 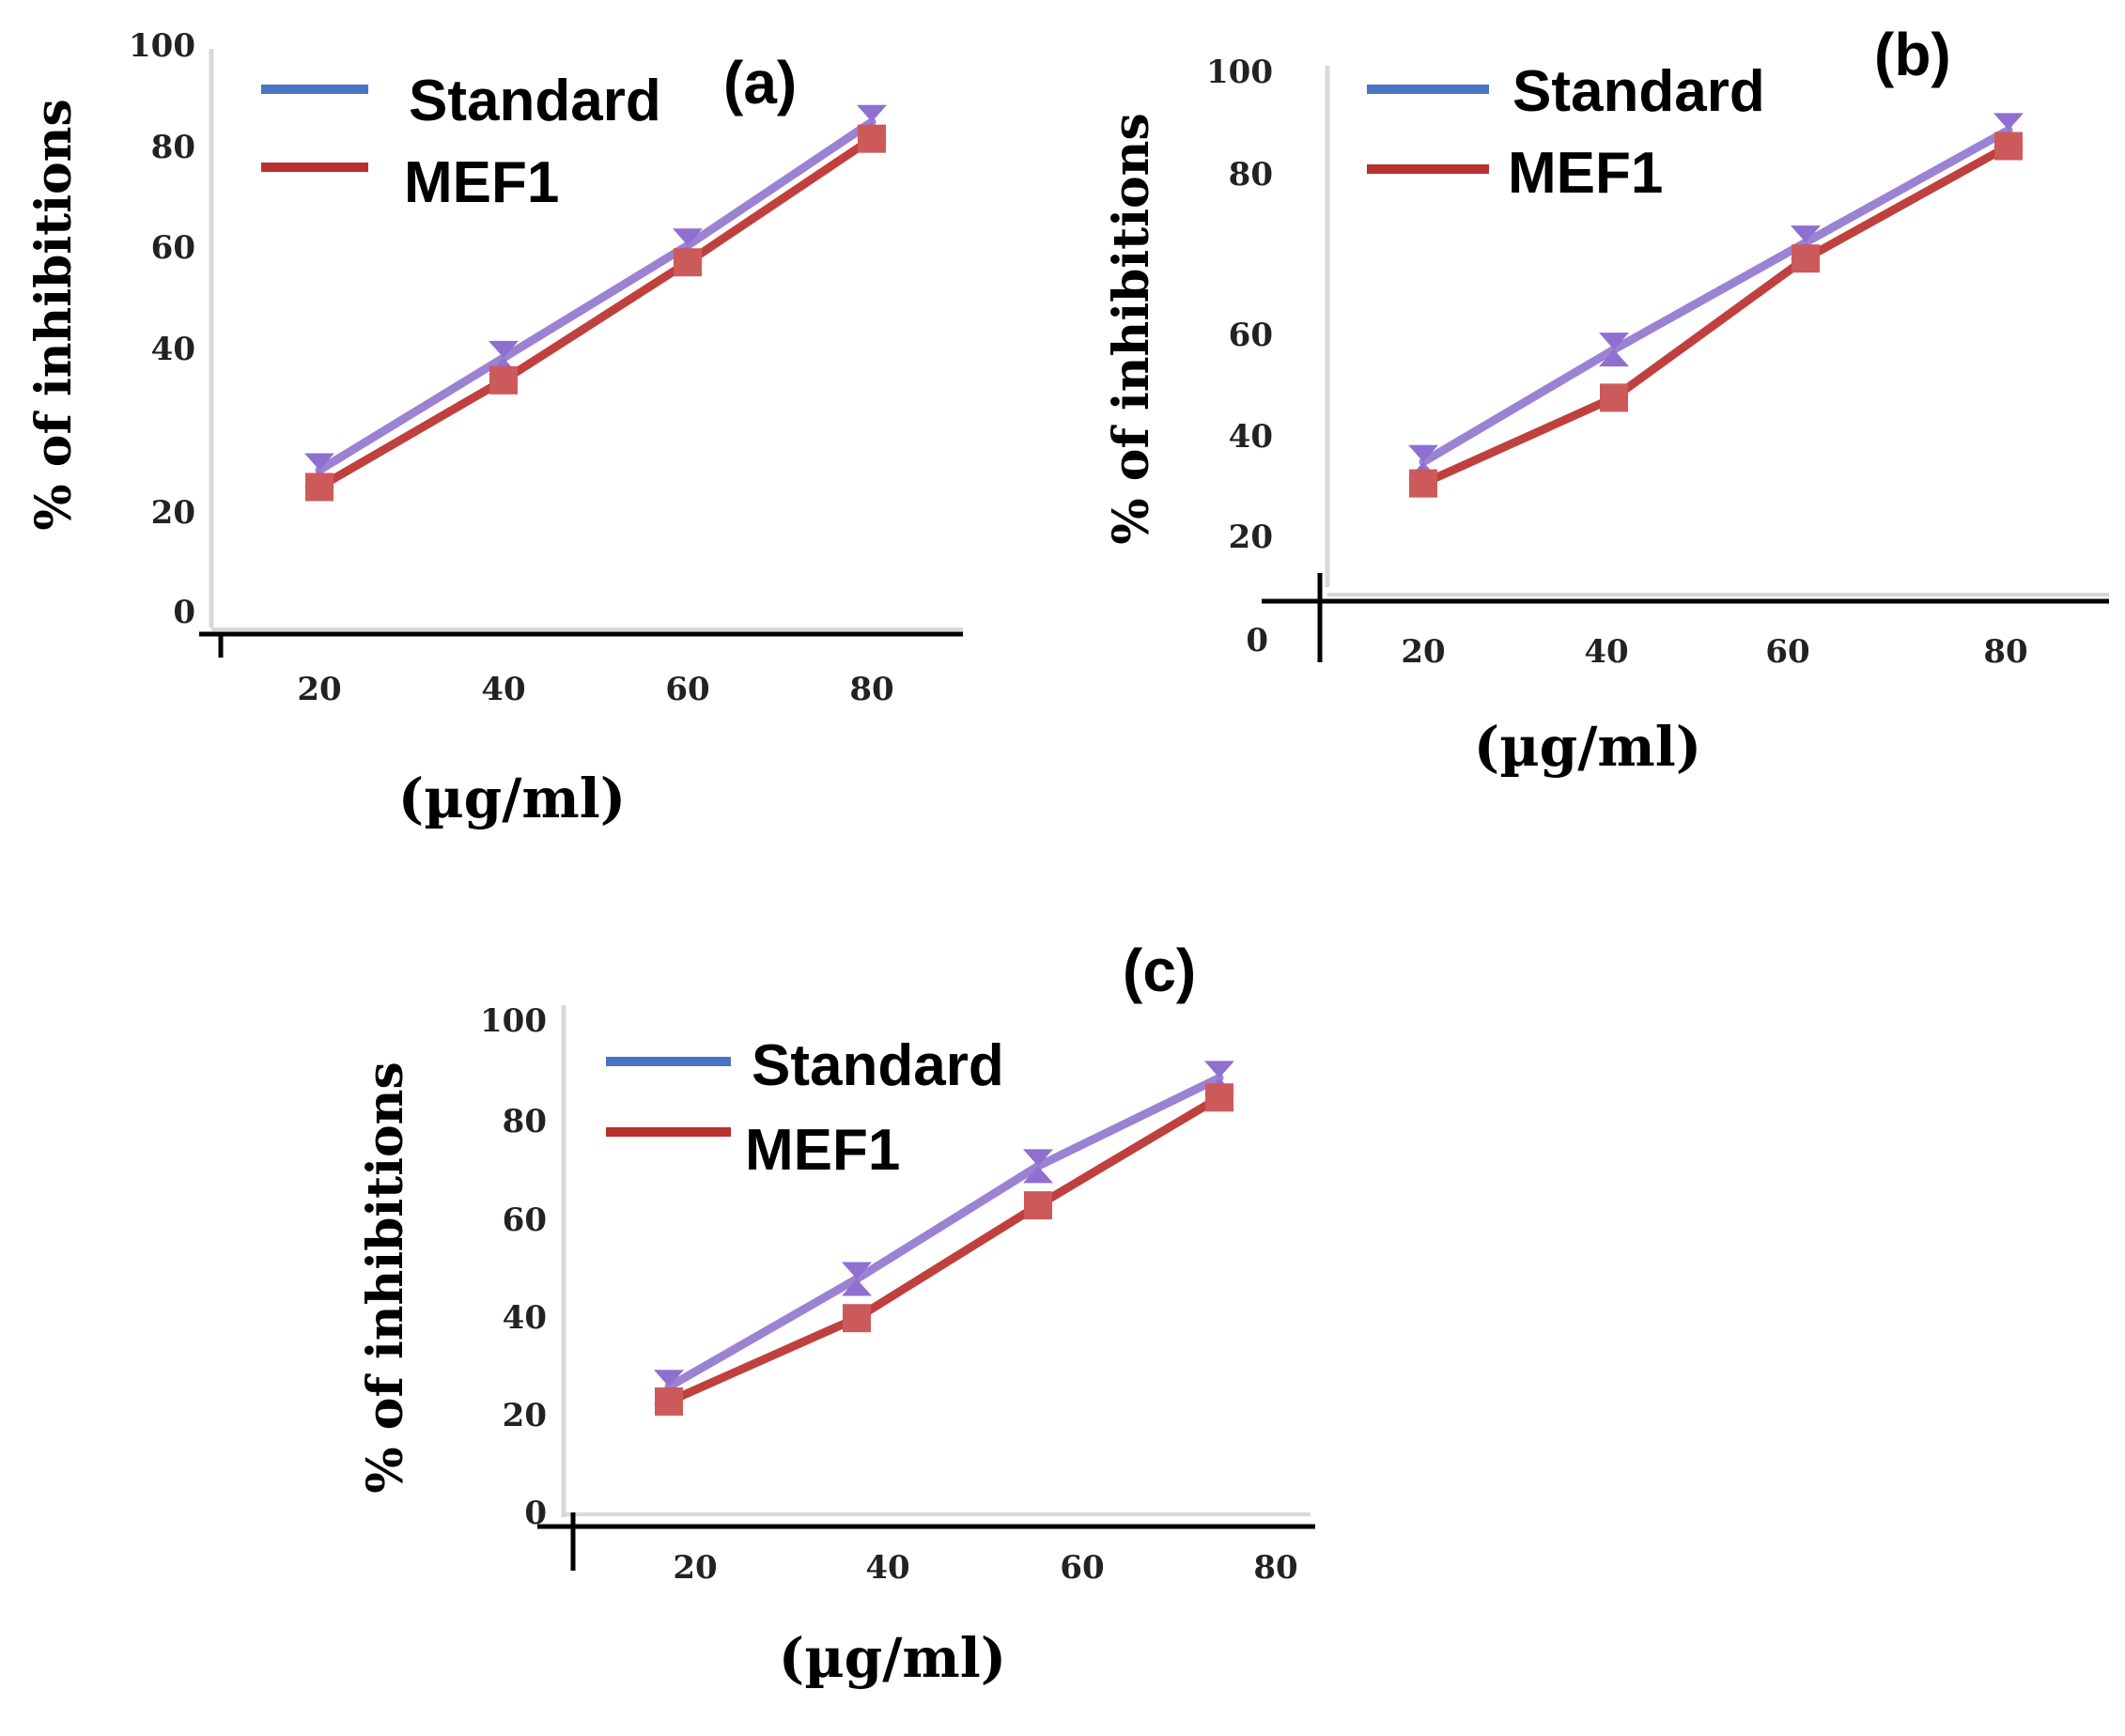 I want to click on panel-a-x-tick-40: 40, so click(x=503, y=689).